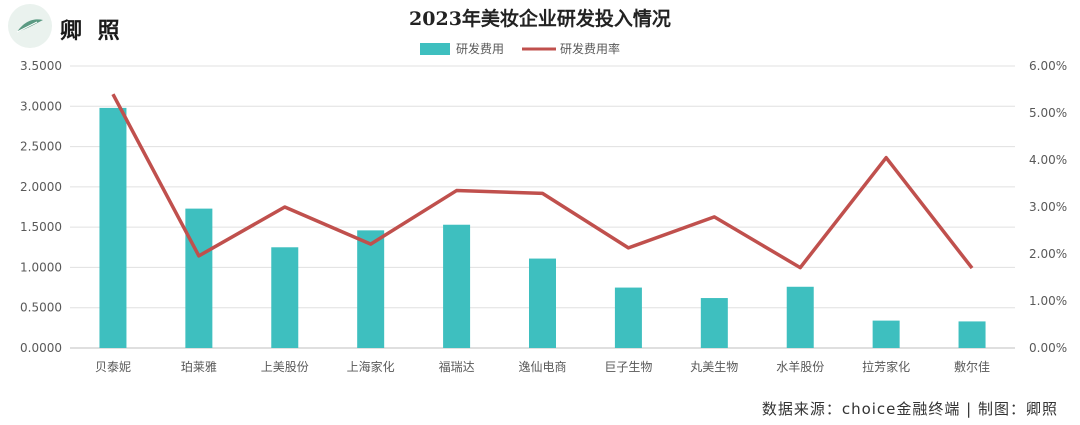  I want to click on x-tick-label: 水羊股份, so click(800, 366).